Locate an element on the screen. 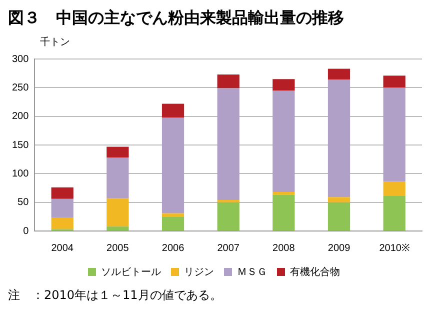  y-tick-label: 300 is located at coordinates (21, 59).